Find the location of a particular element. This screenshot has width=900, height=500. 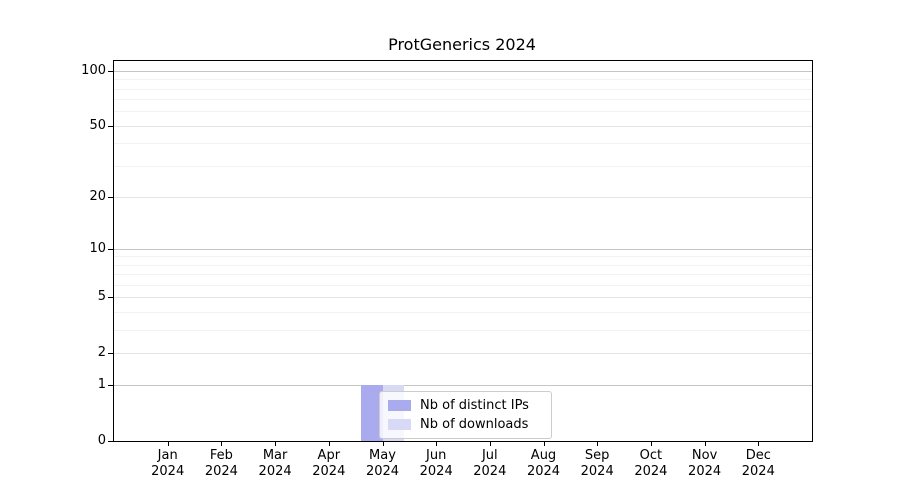

y-tick-label: 100 is located at coordinates (93, 70).